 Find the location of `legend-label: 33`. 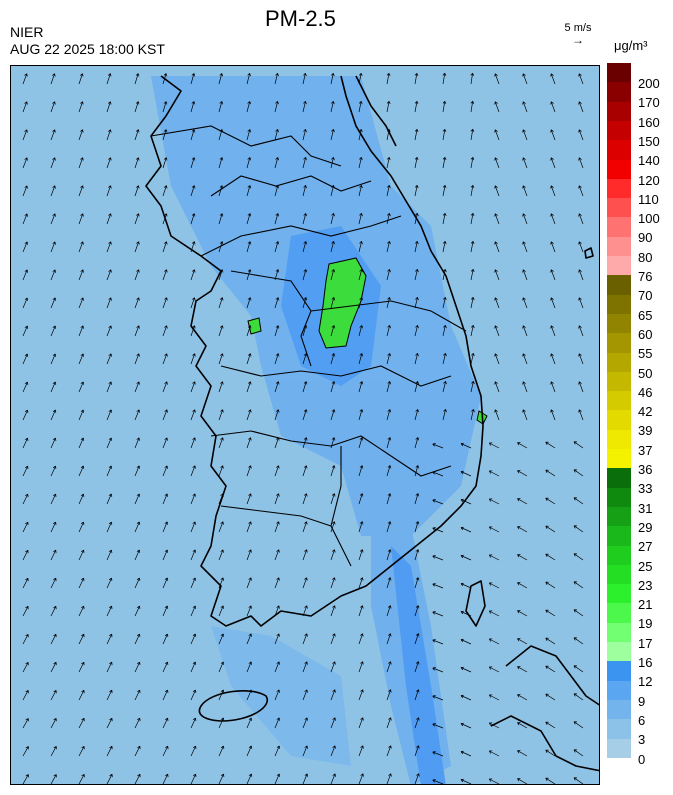

legend-label: 33 is located at coordinates (645, 489).